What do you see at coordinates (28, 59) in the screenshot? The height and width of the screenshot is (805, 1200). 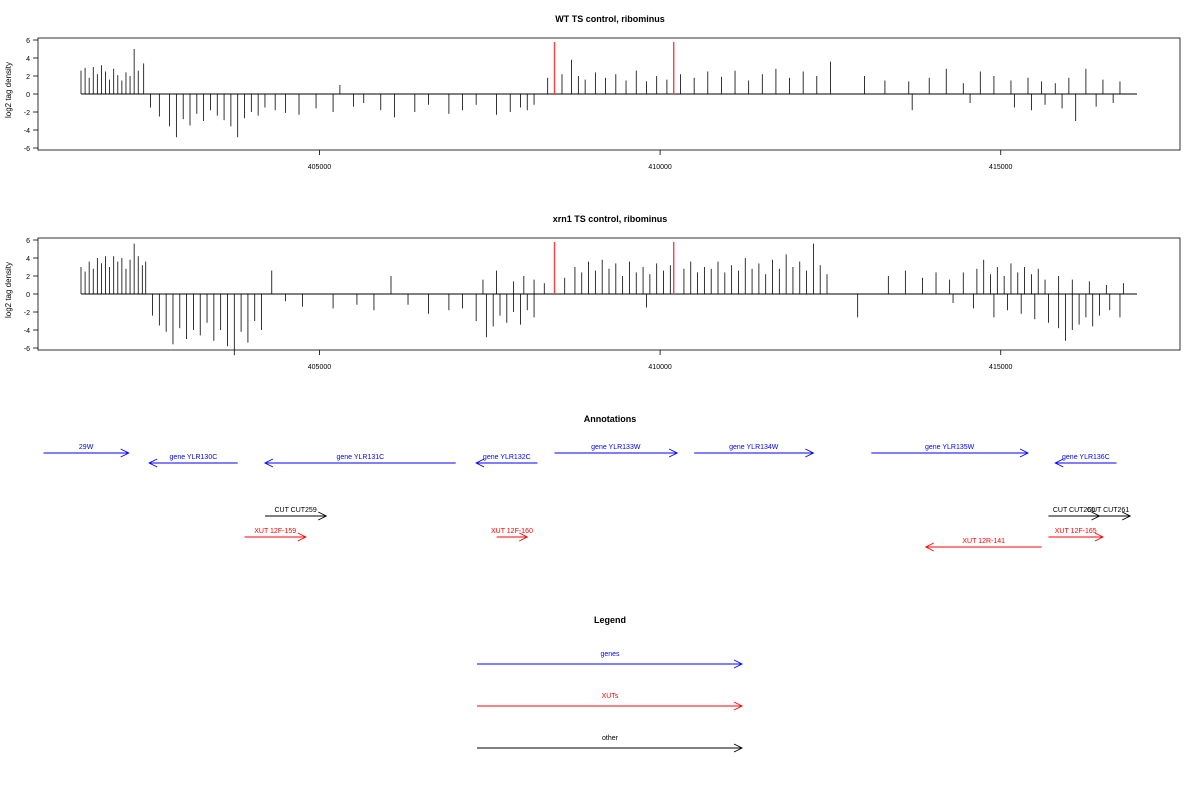 I see `wt-y-tick-label: 4` at bounding box center [28, 59].